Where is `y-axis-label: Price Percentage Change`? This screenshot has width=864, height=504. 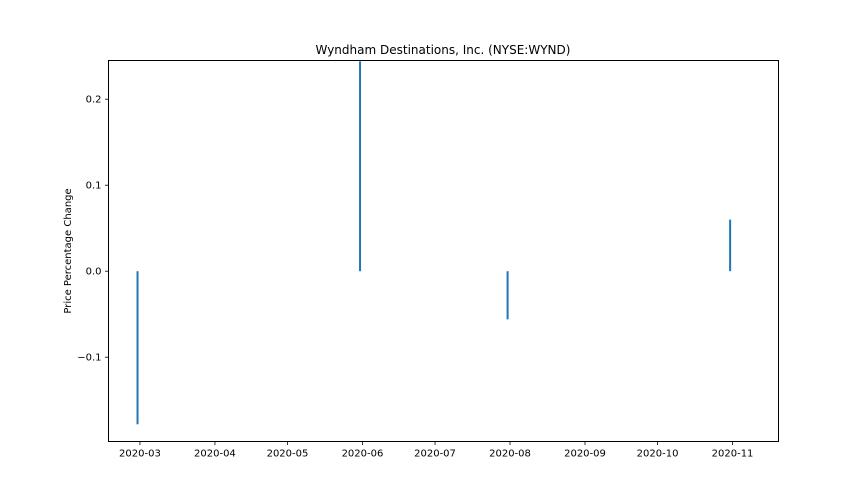 y-axis-label: Price Percentage Change is located at coordinates (68, 250).